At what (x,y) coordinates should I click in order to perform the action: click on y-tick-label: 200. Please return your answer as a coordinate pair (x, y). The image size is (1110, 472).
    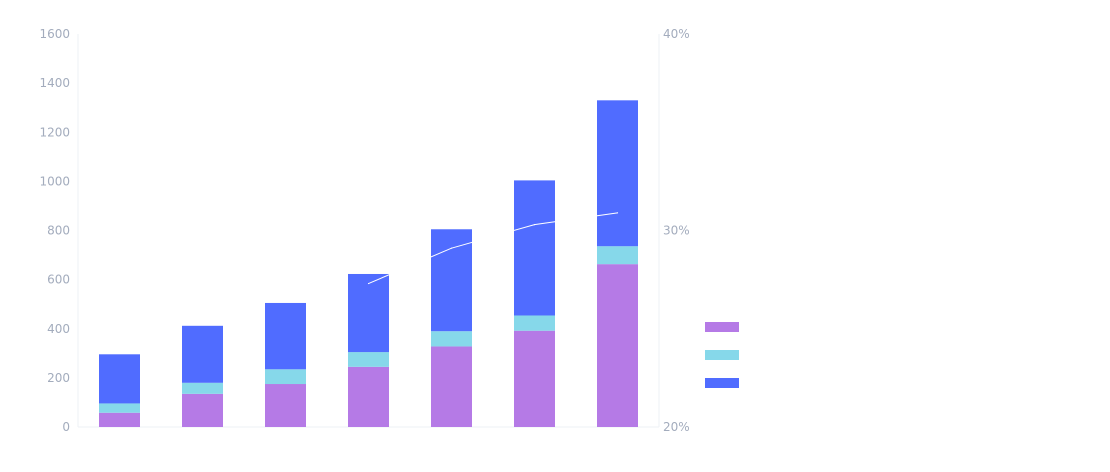
    Looking at the image, I should click on (58, 378).